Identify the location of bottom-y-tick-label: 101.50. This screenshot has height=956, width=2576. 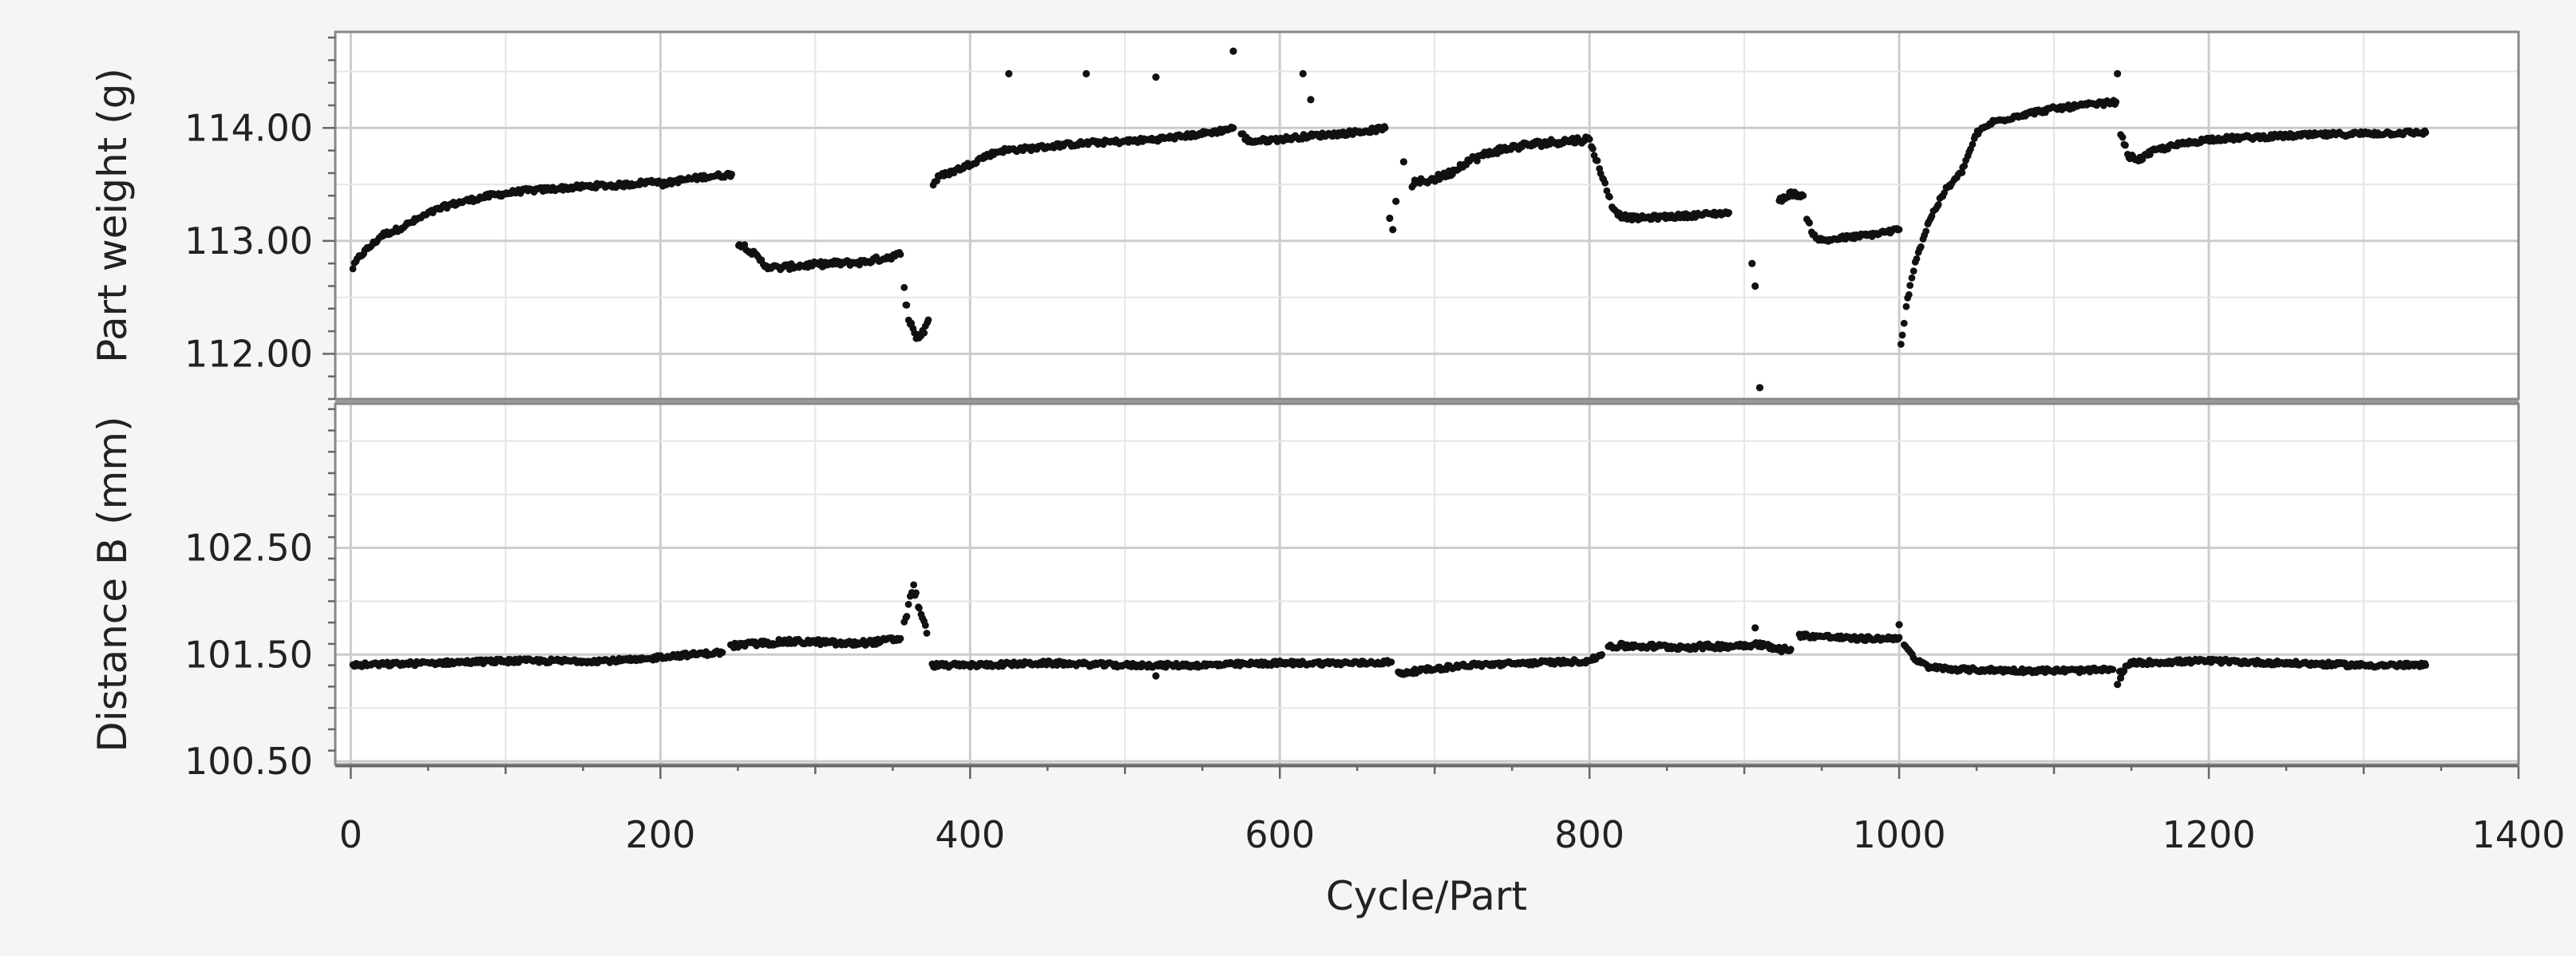
(248, 654).